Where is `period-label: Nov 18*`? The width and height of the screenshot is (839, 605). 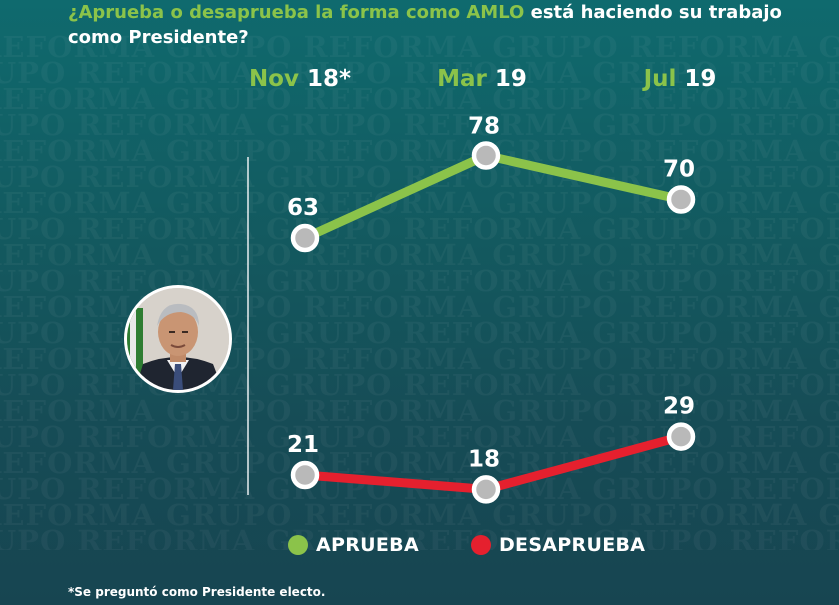 period-label: Nov 18* is located at coordinates (300, 79).